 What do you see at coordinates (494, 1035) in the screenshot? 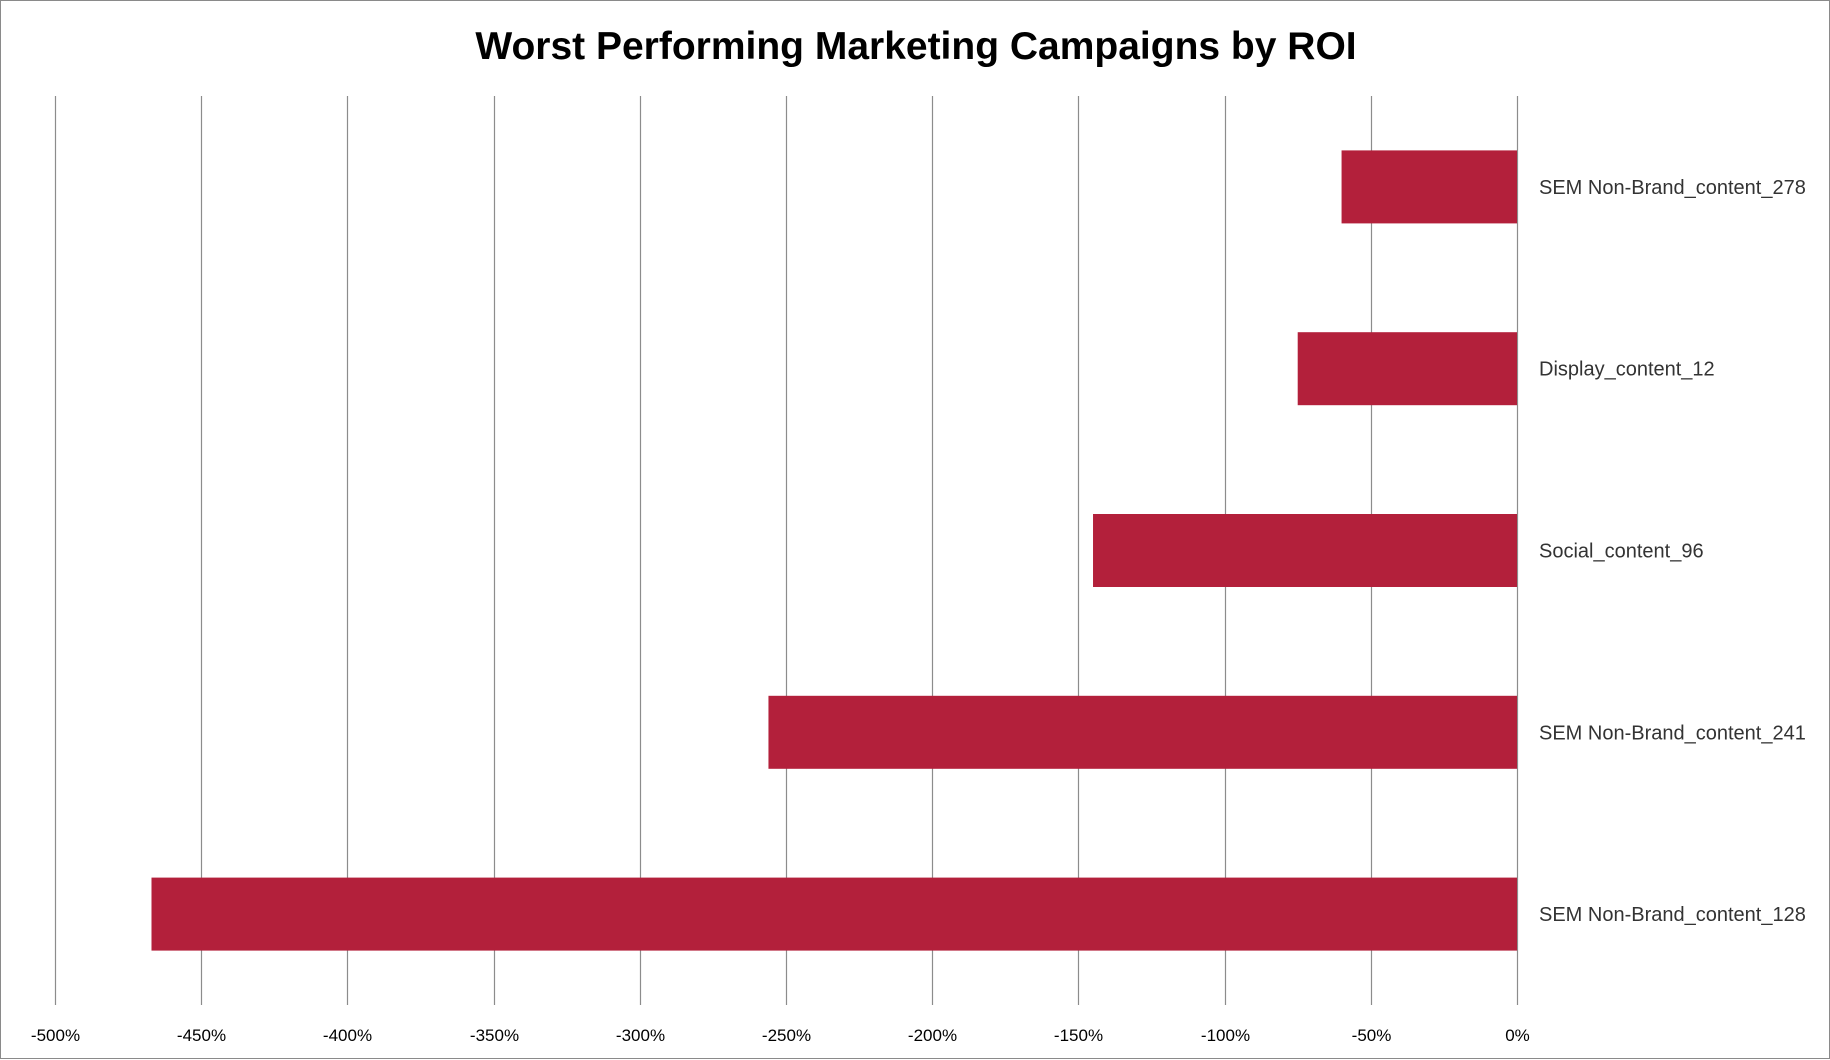
I see `x-tick-label: -350%` at bounding box center [494, 1035].